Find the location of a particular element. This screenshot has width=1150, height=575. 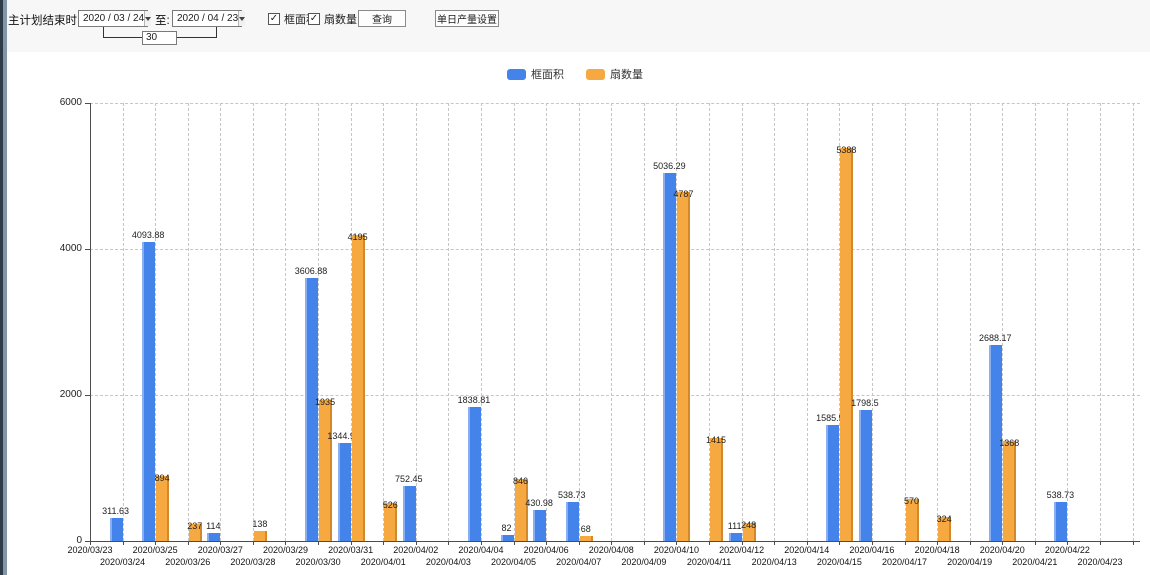

date-to-combobox: 2020 / 04 / 23 is located at coordinates (209, 18).